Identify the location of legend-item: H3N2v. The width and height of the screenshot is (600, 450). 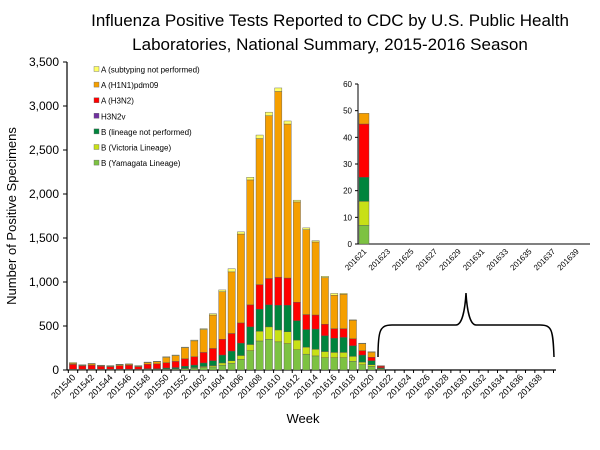
(109, 116).